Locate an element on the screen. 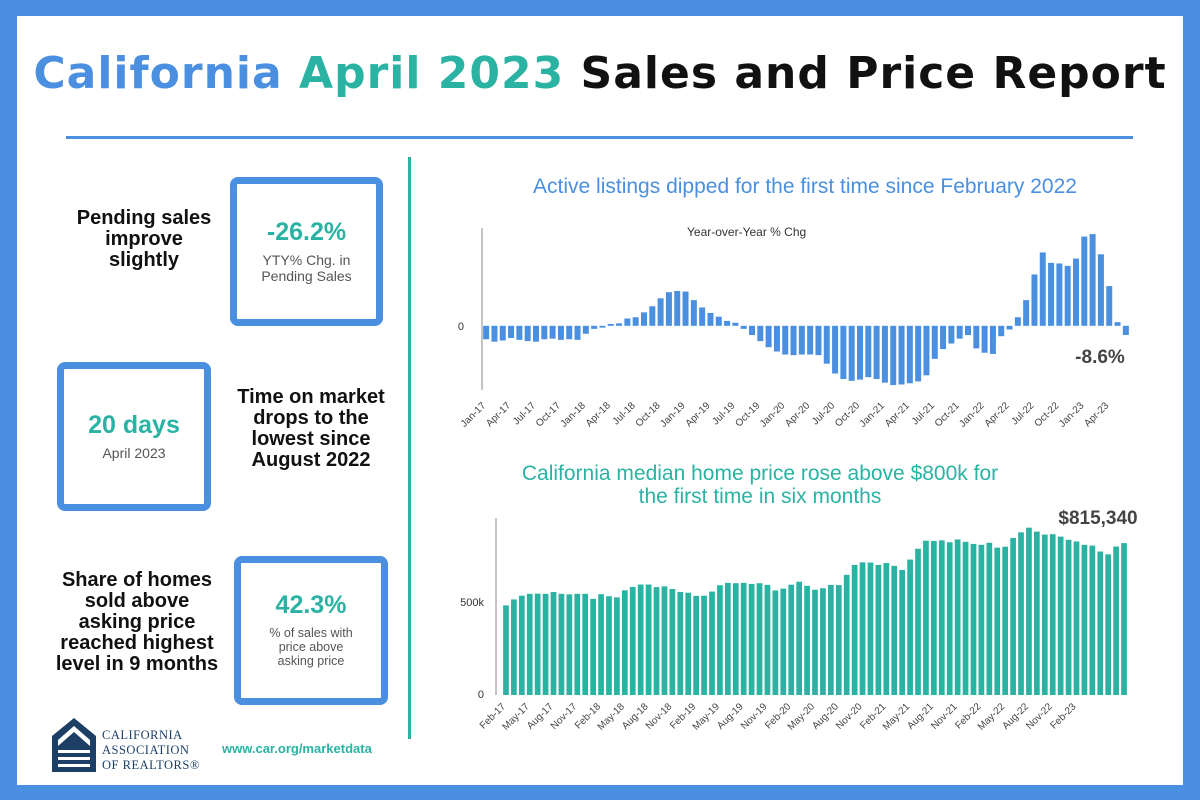  price-y-tick-0: 0 is located at coordinates (481, 695).